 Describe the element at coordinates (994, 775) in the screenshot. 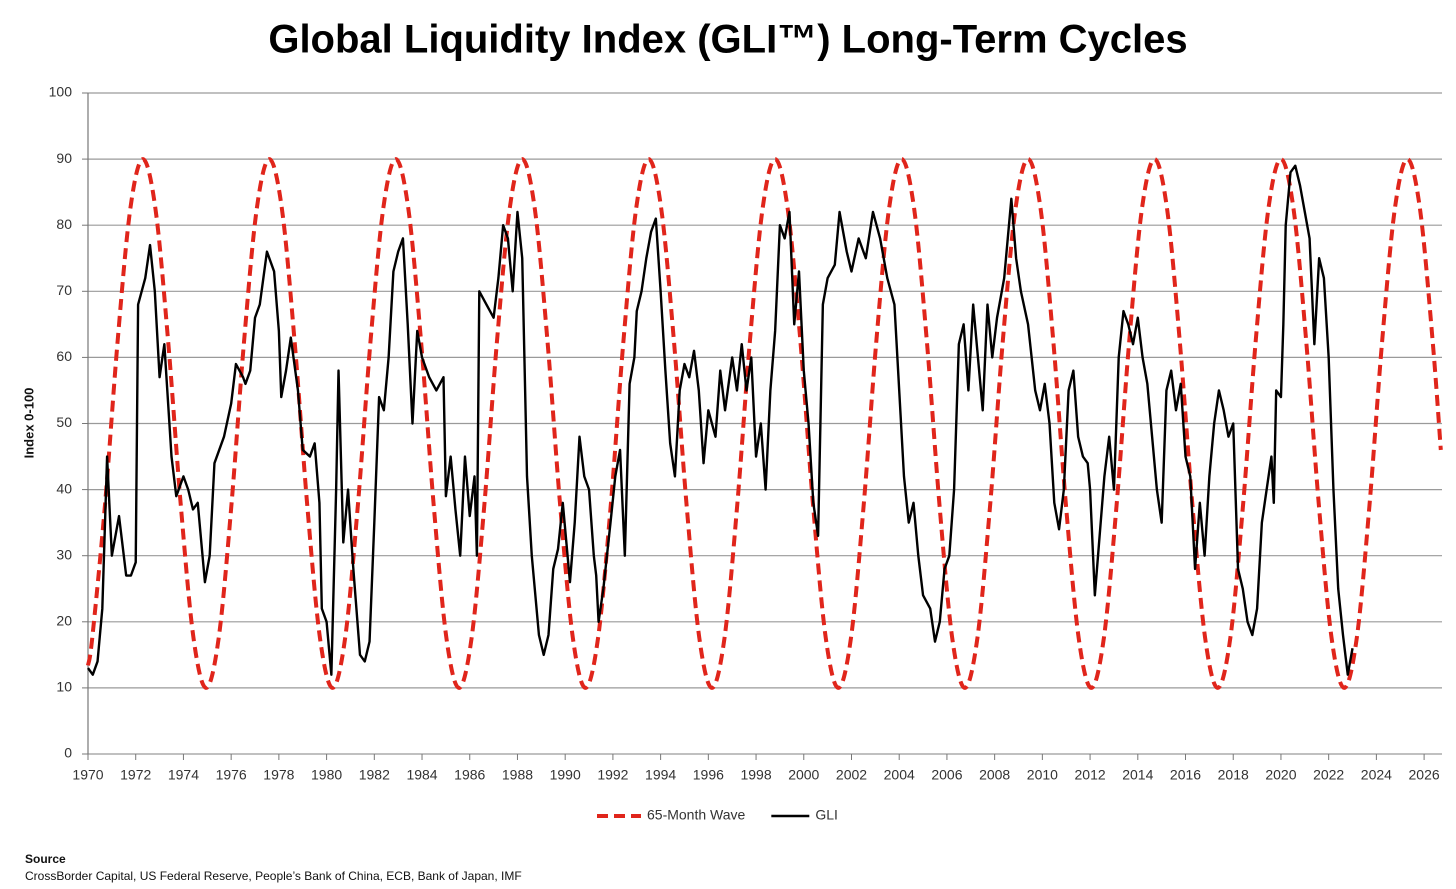

I see `x-tick-label: 2008` at that location.